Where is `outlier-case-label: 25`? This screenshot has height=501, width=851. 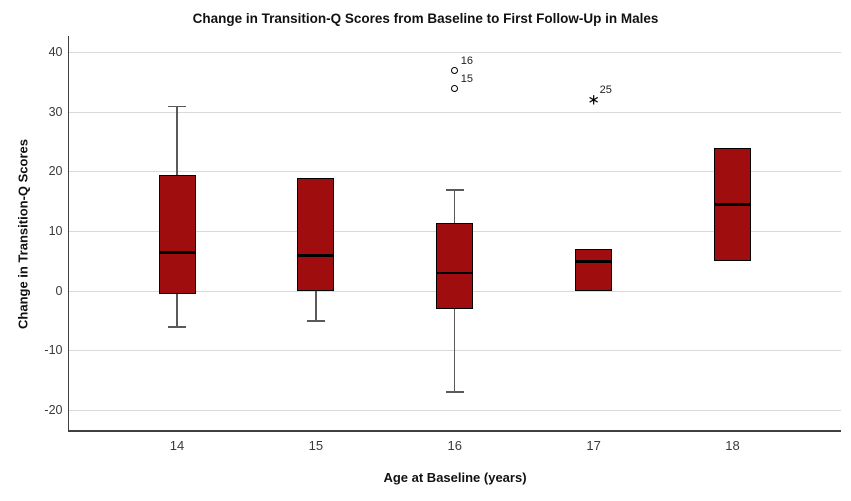
outlier-case-label: 25 is located at coordinates (605, 90).